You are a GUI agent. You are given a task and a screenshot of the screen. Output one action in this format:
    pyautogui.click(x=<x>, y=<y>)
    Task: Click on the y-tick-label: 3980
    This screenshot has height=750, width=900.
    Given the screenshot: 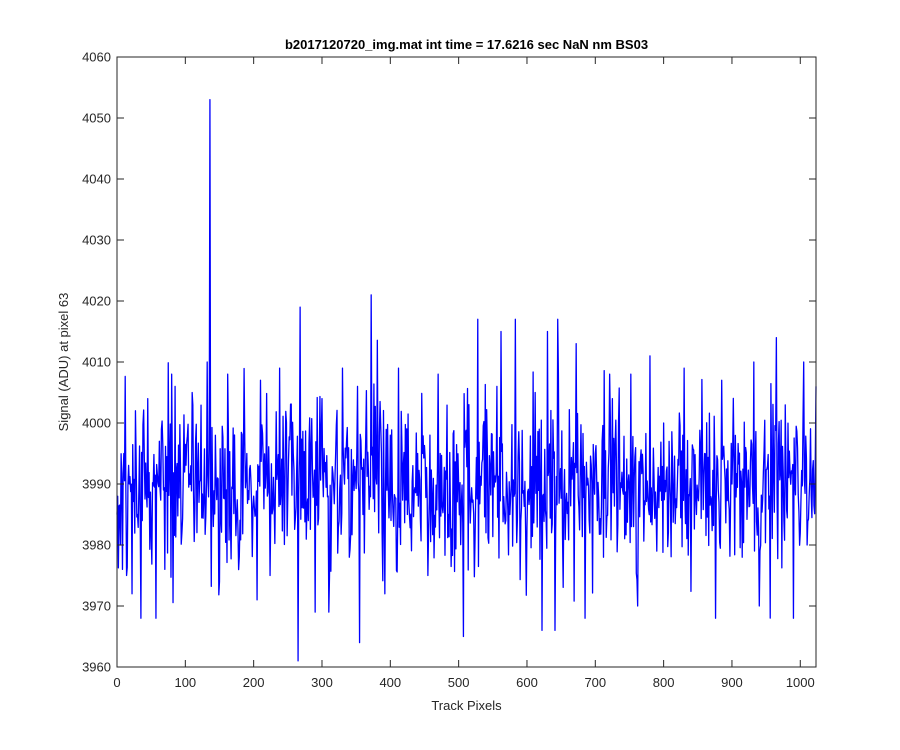 What is the action you would take?
    pyautogui.click(x=96, y=545)
    